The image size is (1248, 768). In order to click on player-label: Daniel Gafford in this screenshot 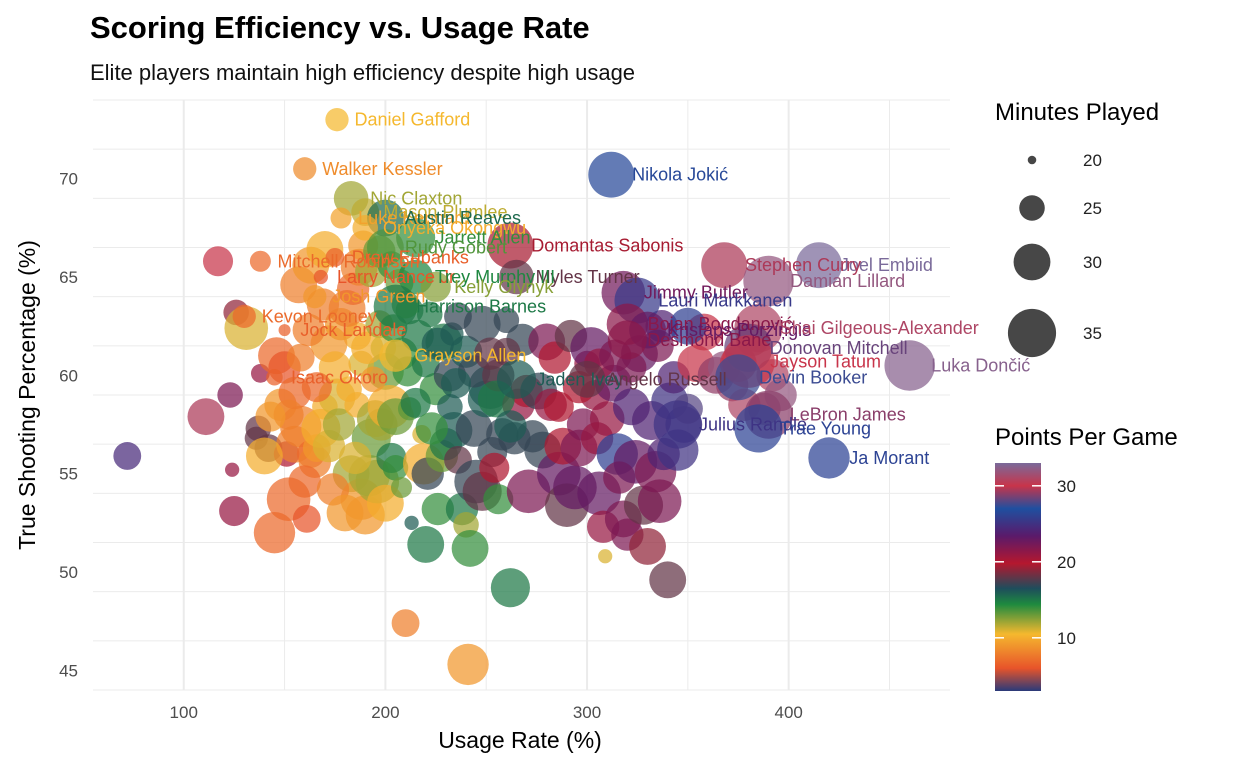, I will do `click(412, 120)`.